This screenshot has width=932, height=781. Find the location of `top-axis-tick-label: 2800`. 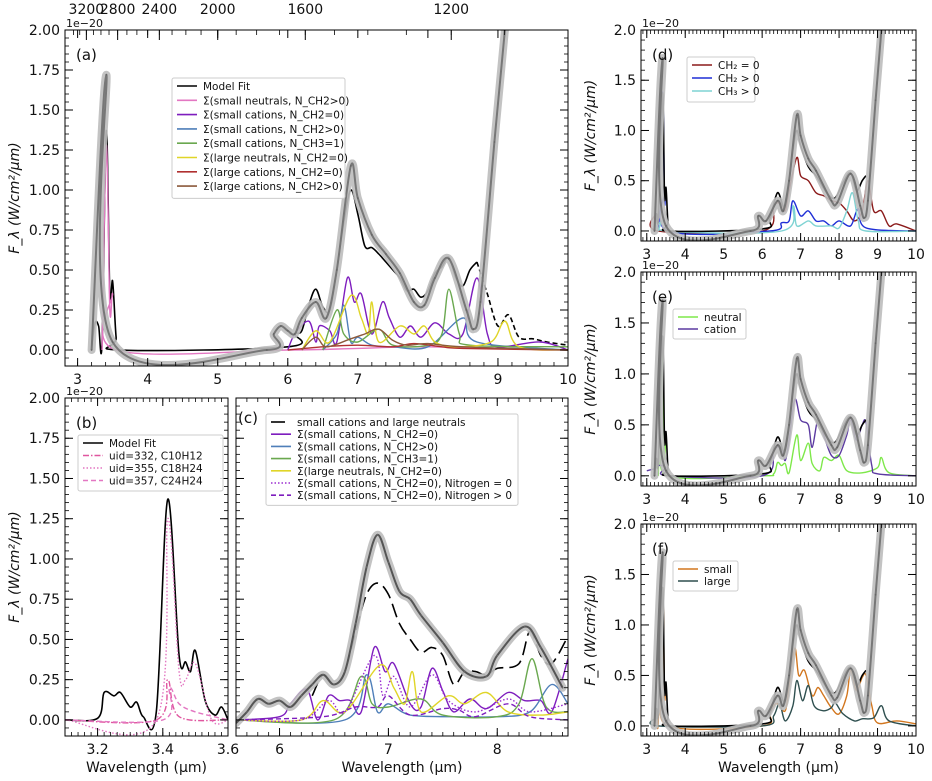

top-axis-tick-label: 2800 is located at coordinates (118, 10).